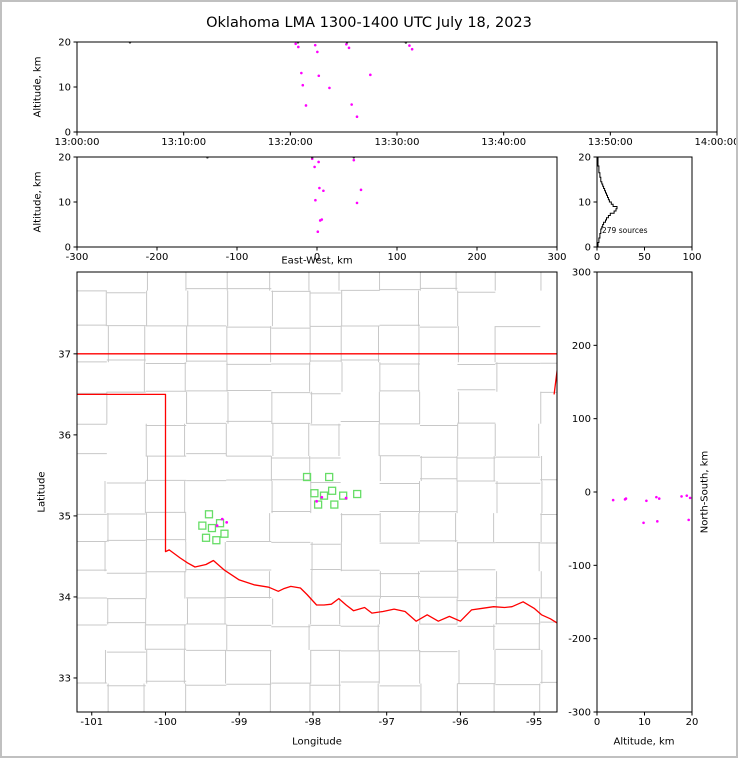  What do you see at coordinates (692, 722) in the screenshot?
I see `ns_height-x-tick-label: 20` at bounding box center [692, 722].